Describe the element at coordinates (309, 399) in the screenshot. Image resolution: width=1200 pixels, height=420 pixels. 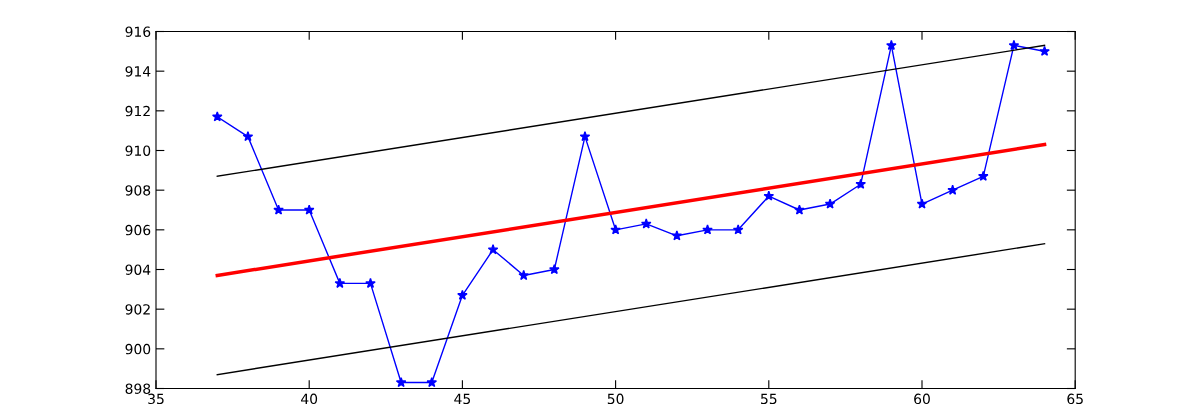
I see `x-tick-label: 40` at that location.